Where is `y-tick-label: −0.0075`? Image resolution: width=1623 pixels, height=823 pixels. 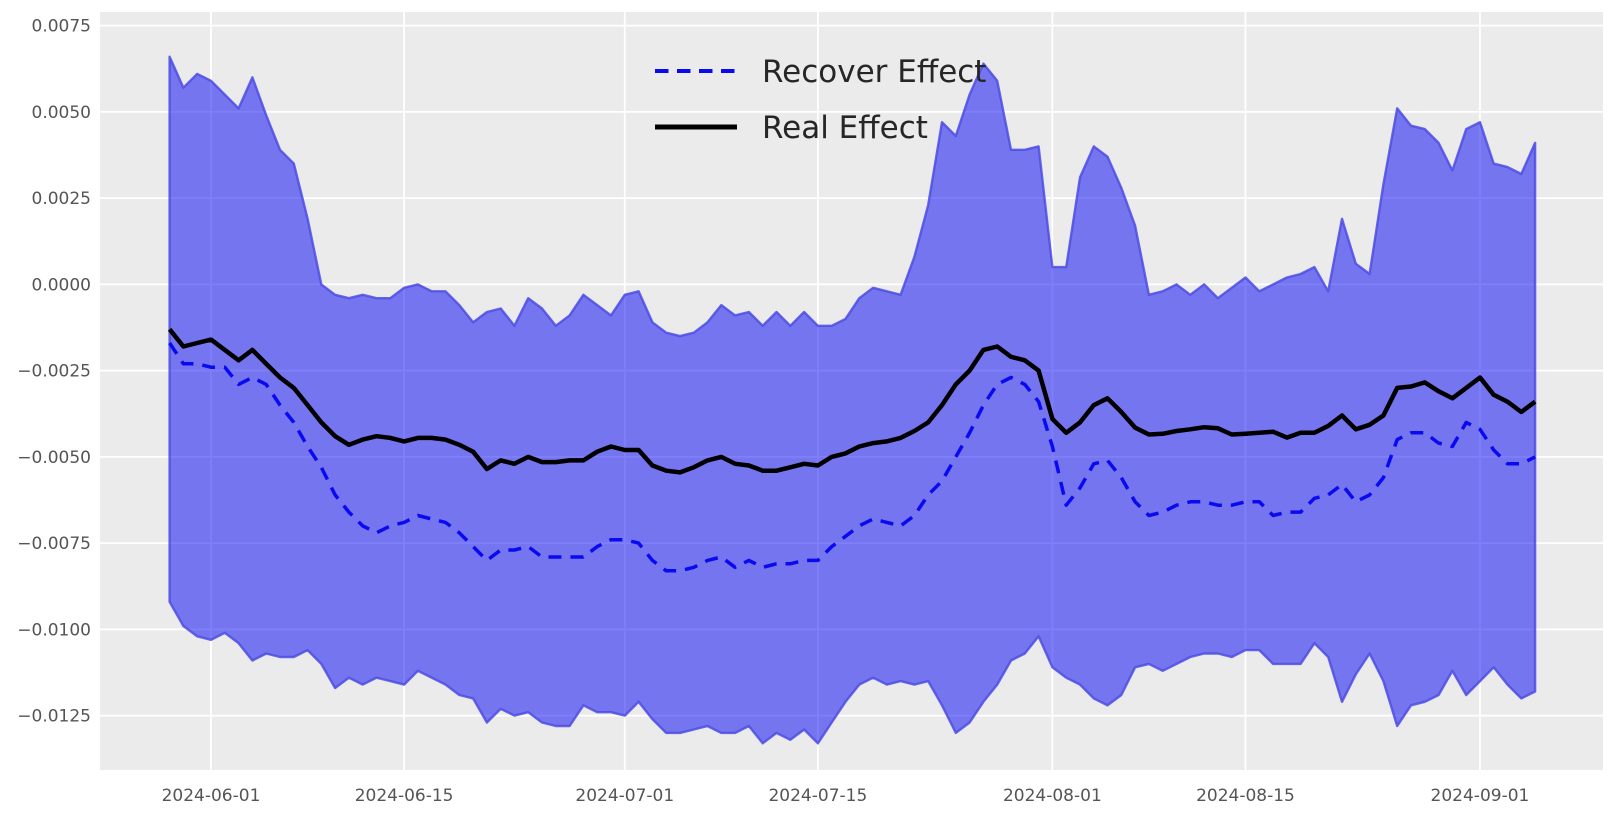
y-tick-label: −0.0075 is located at coordinates (54, 544).